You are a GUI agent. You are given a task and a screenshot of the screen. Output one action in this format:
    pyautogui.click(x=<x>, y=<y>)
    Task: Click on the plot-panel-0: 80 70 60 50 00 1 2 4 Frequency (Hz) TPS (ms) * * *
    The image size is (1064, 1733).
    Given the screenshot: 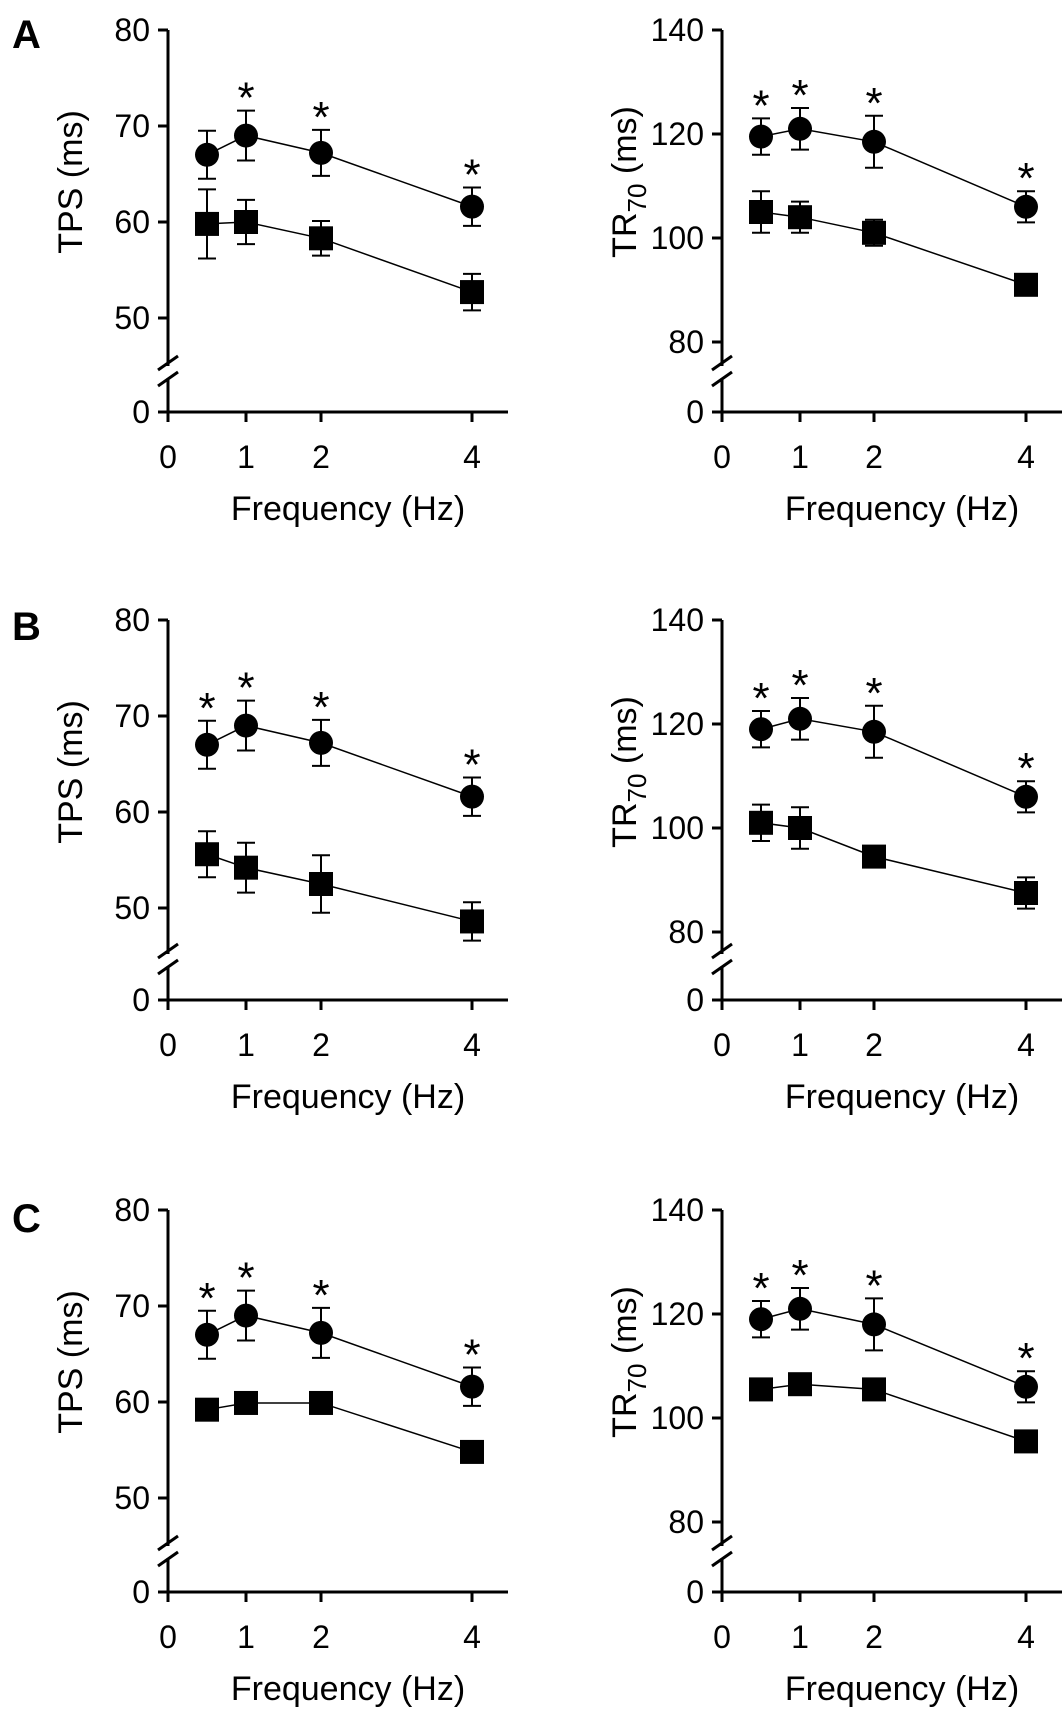 What is the action you would take?
    pyautogui.click(x=280, y=270)
    